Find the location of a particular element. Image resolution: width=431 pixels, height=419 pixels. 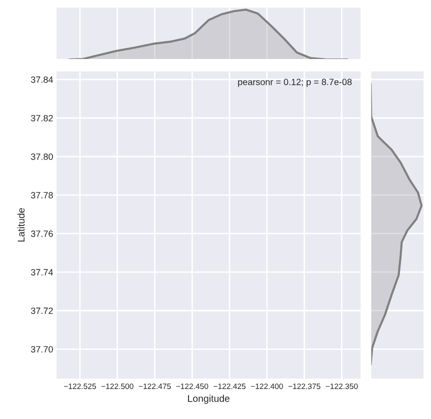

annotation: pearsonr = 0.12; p = 8.7e-08 is located at coordinates (295, 82).